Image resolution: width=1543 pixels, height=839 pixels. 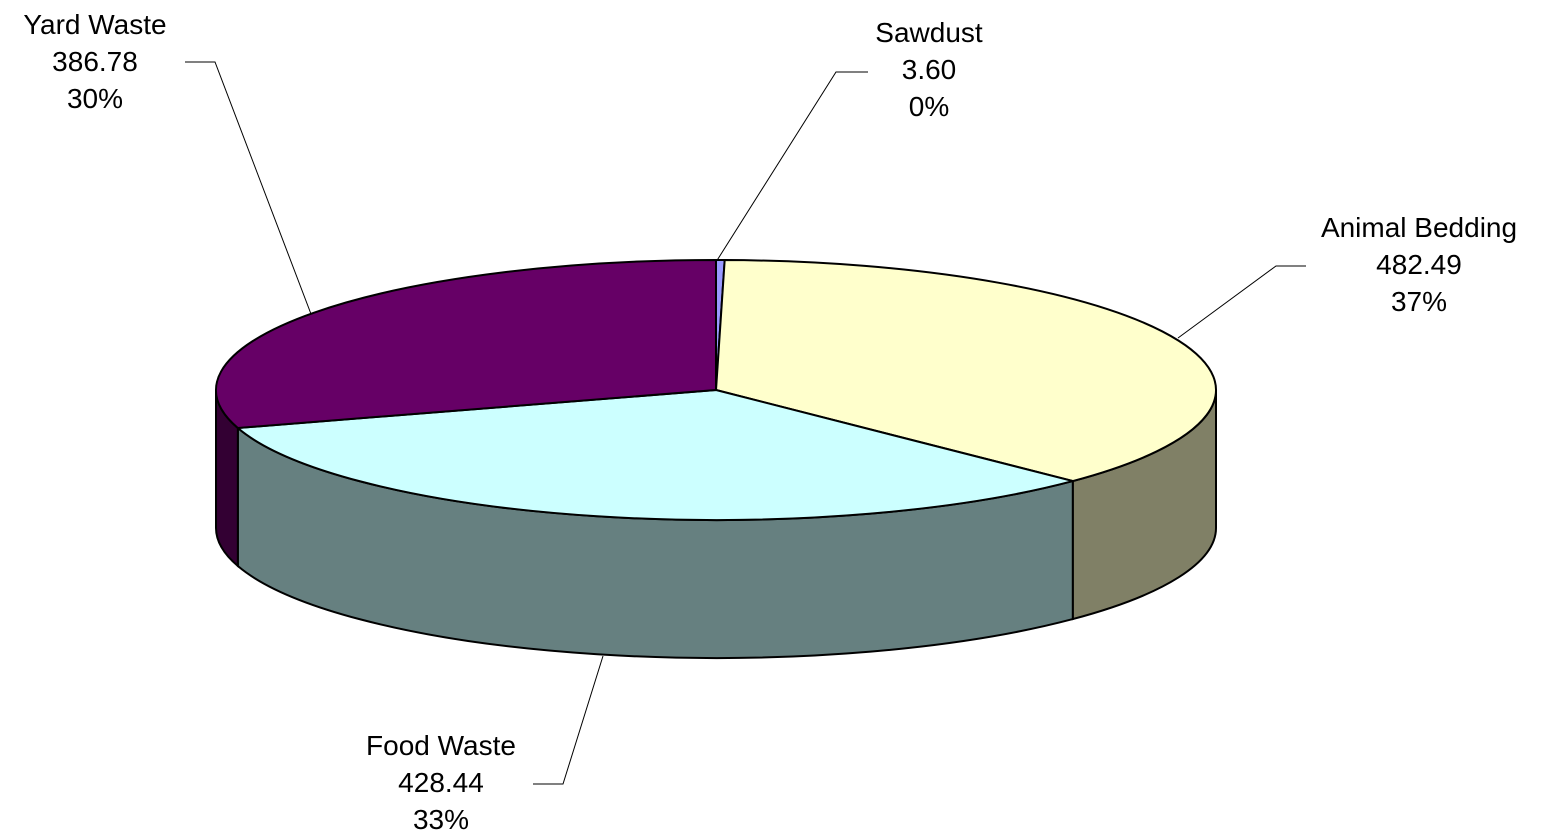 I want to click on leader-line-yard-waste, so click(x=248, y=188).